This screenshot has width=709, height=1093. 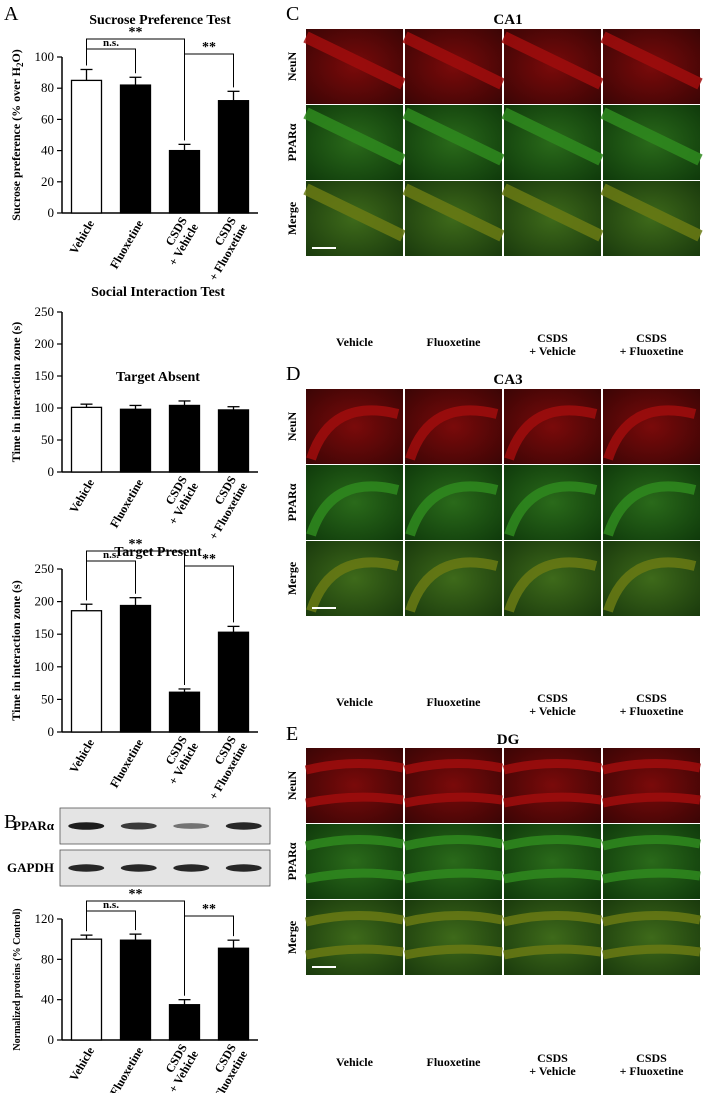 I want to click on y-tick-label: 40, so click(x=47, y=999).